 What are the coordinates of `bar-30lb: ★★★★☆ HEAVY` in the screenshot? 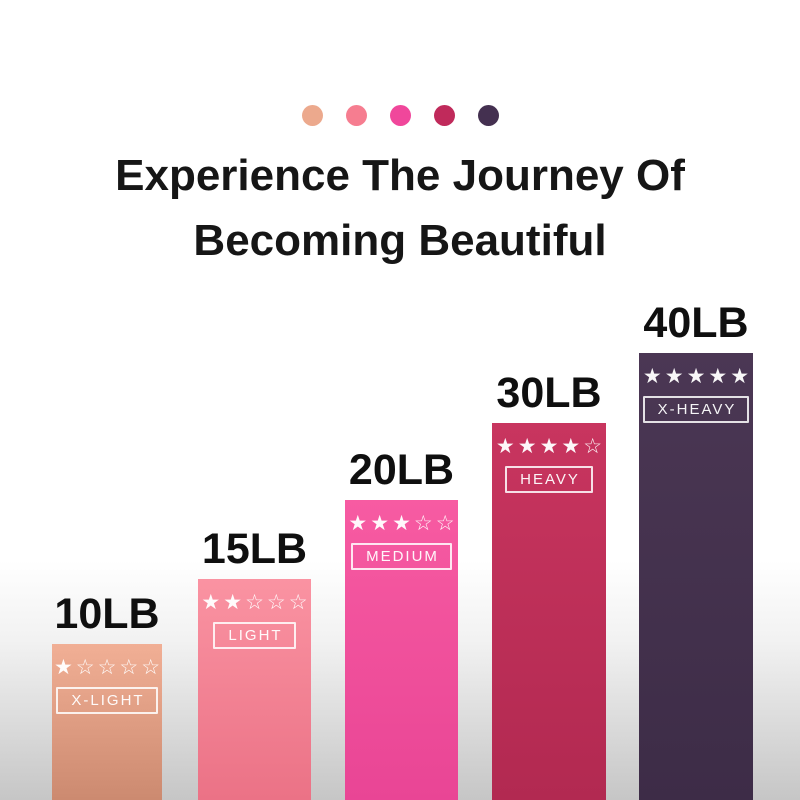 It's located at (549, 611).